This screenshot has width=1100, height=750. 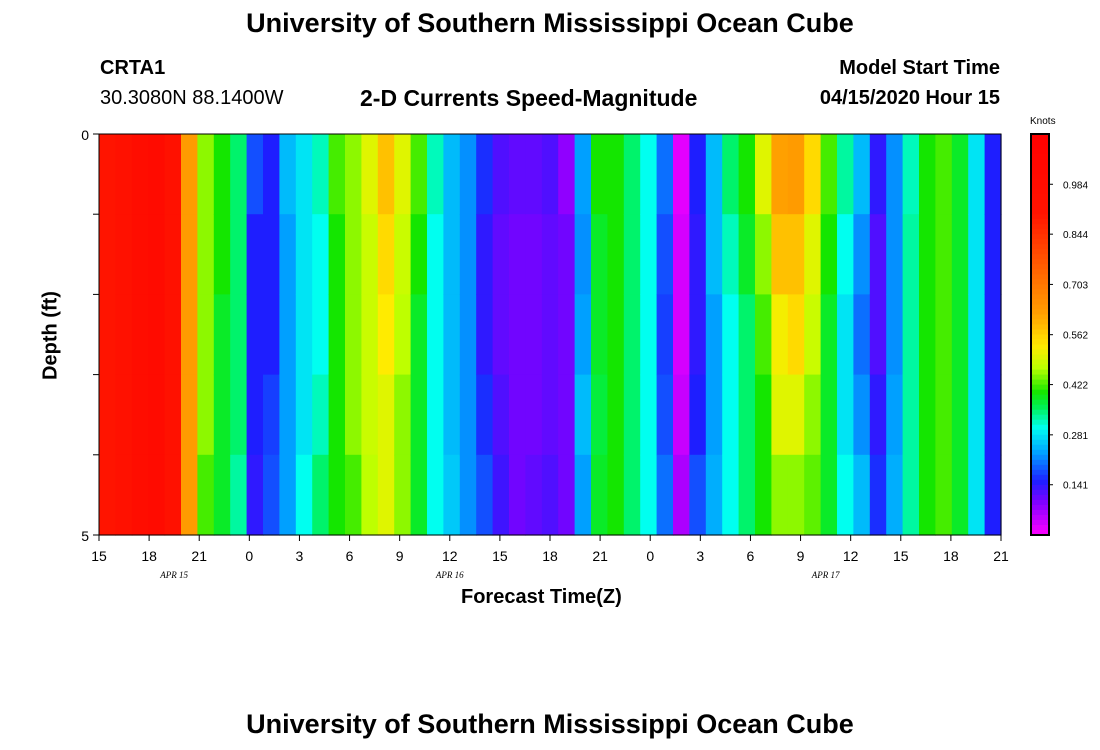 I want to click on date-label: APR 17, so click(x=825, y=575).